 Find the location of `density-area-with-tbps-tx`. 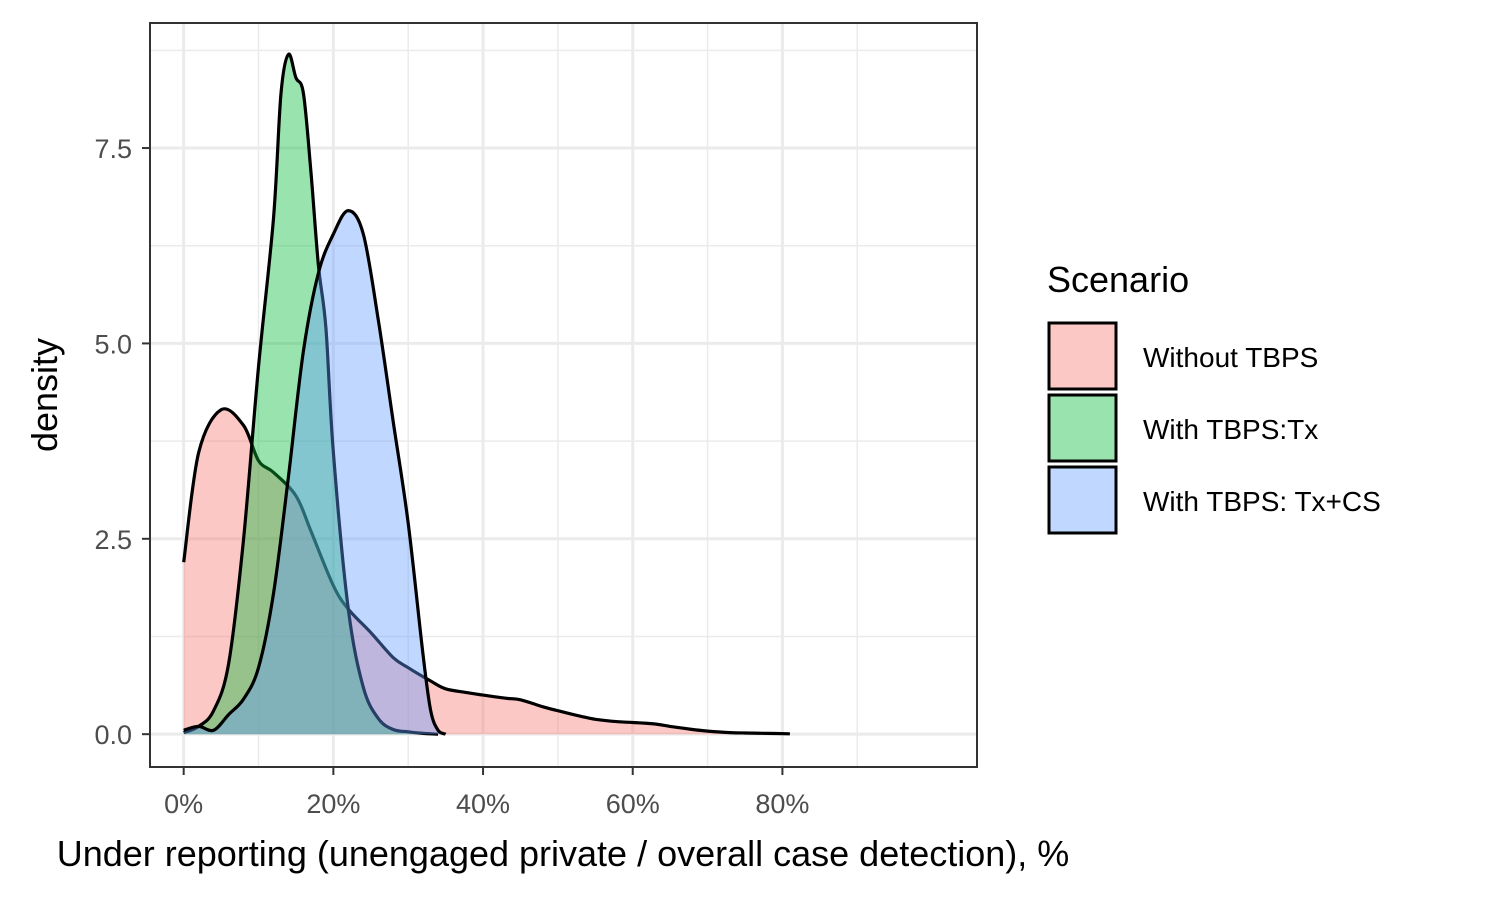

density-area-with-tbps-tx is located at coordinates (311, 394).